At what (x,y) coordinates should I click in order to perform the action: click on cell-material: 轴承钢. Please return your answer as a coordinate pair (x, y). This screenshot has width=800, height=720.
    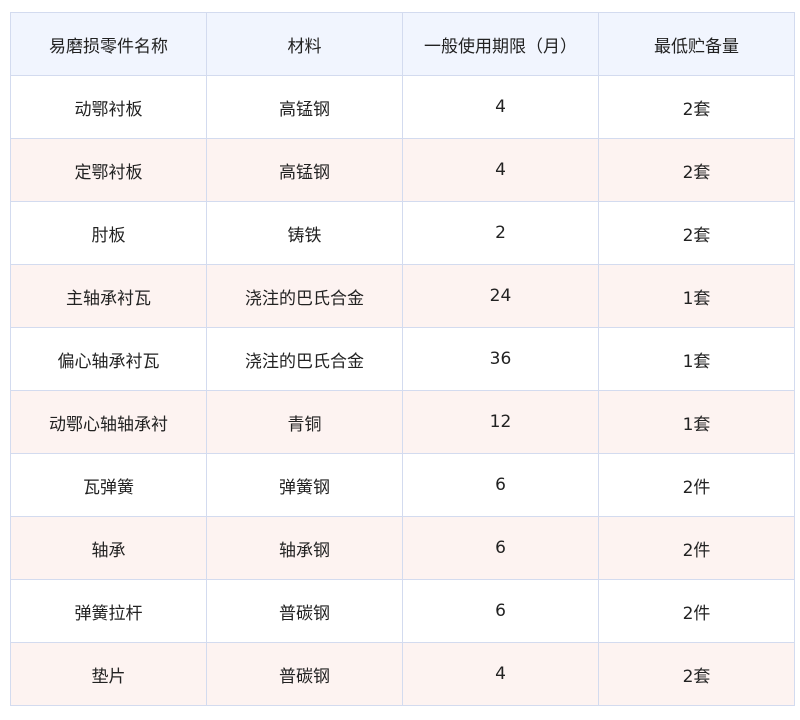
    Looking at the image, I should click on (304, 548).